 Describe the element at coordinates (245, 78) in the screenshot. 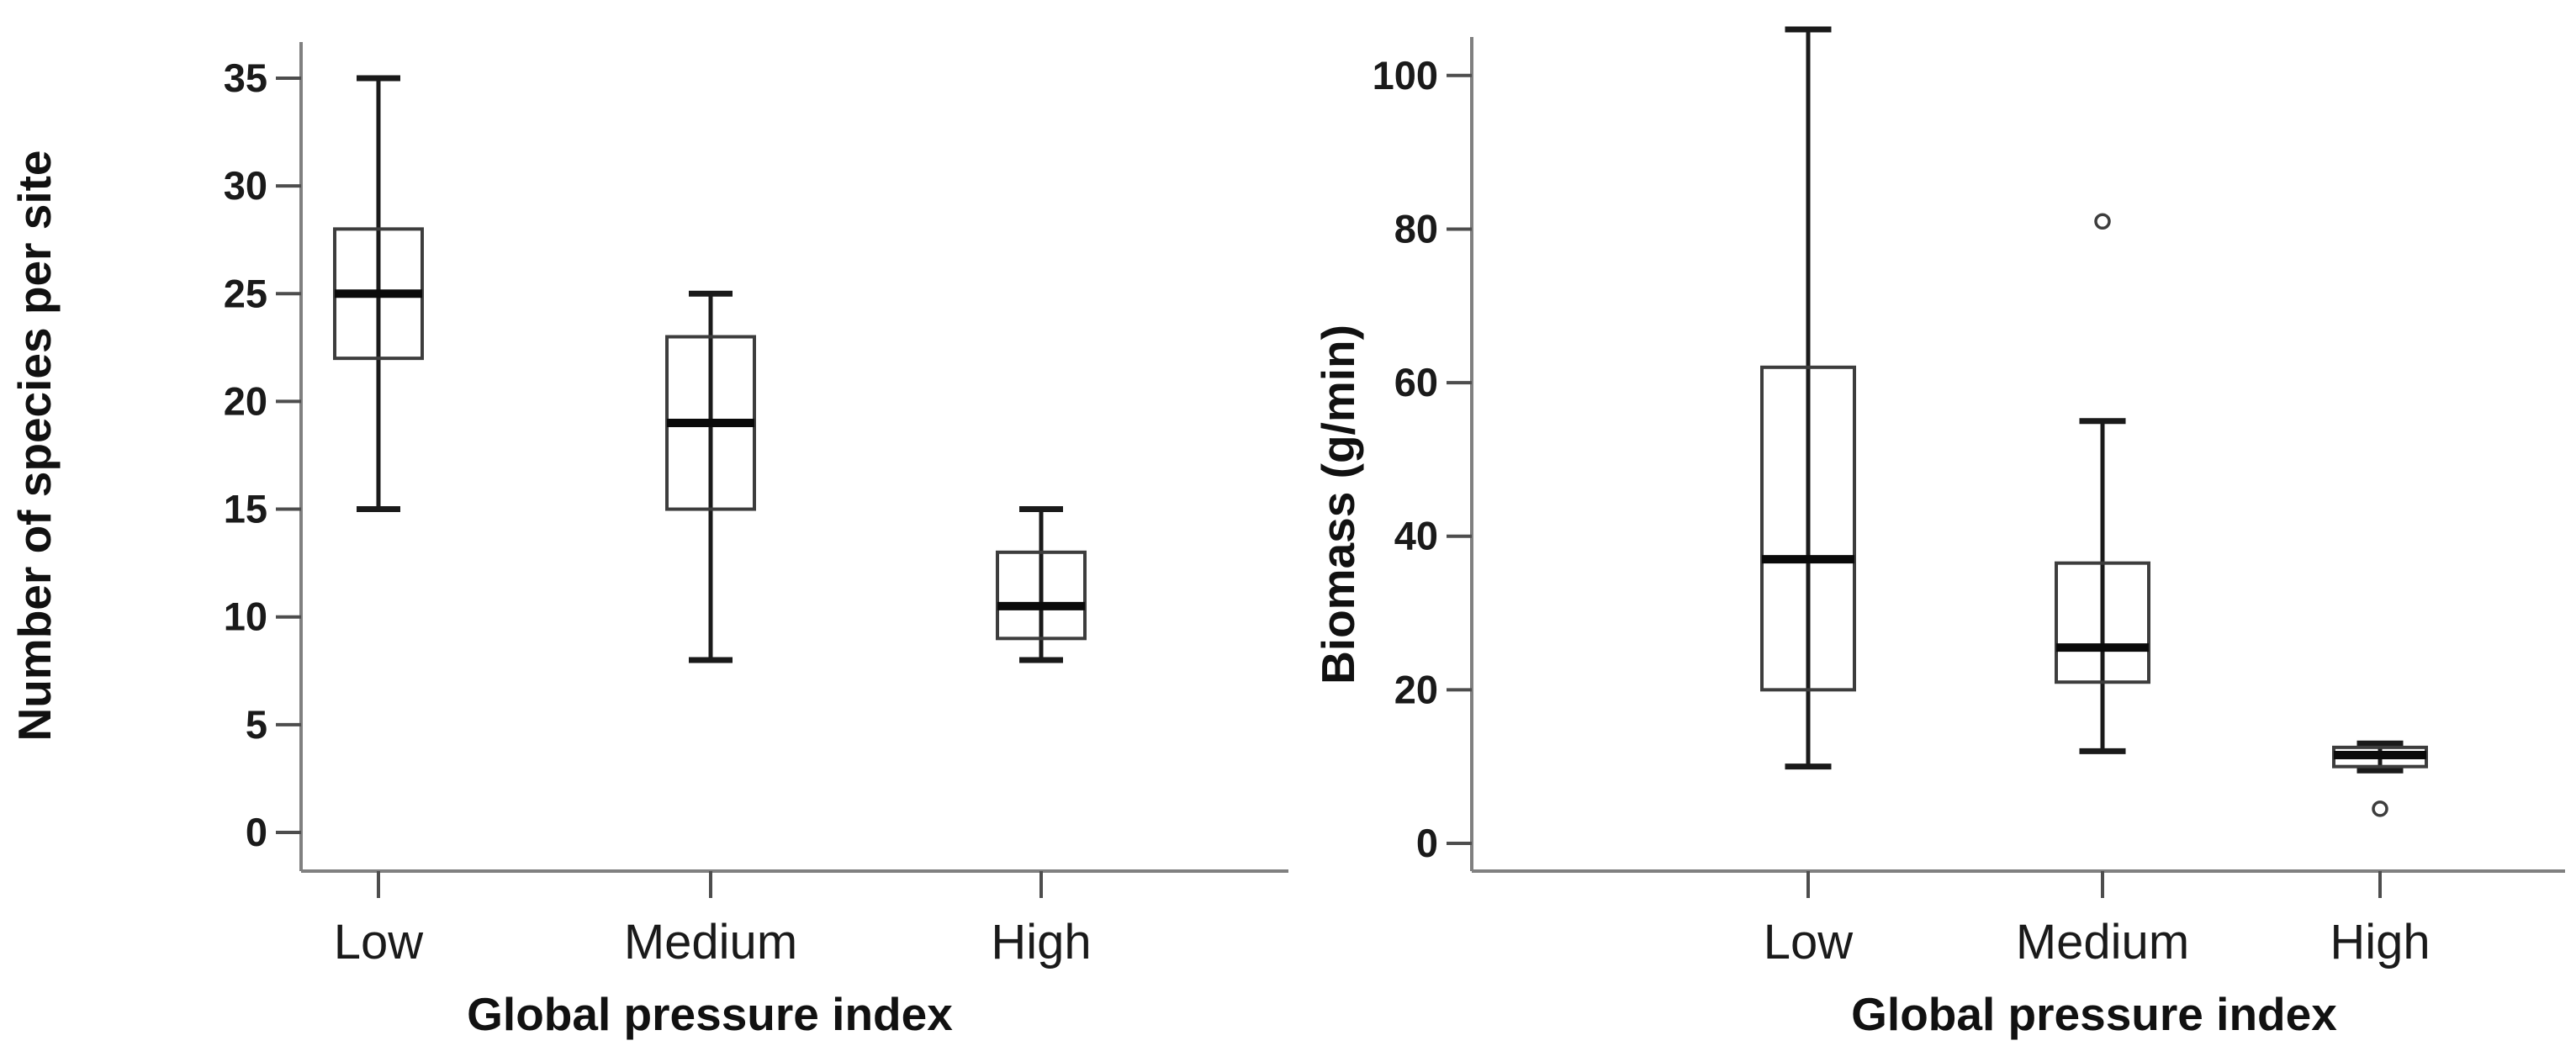

I see `y-tick-label: 35` at that location.